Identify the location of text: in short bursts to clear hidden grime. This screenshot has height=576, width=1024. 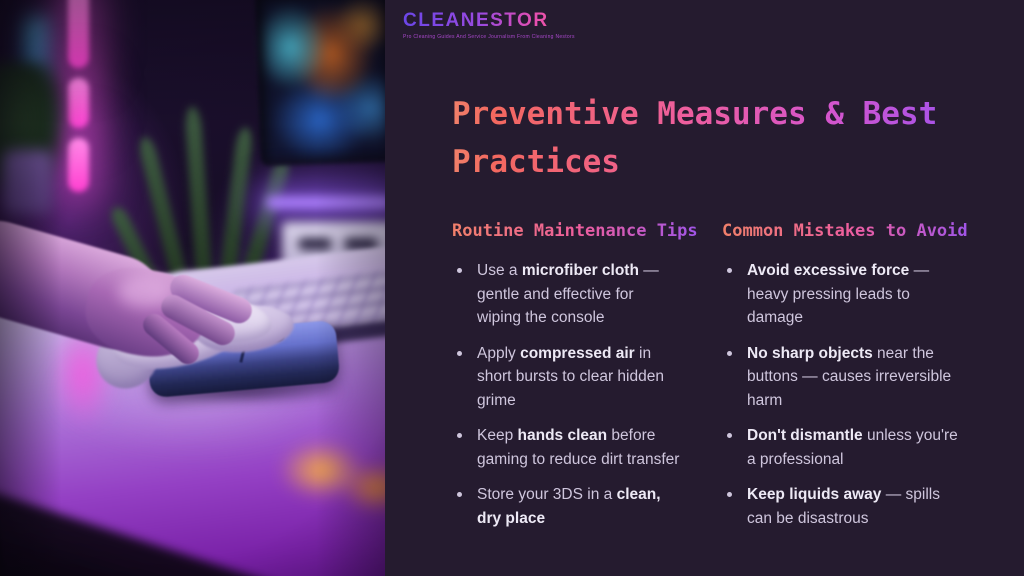
(570, 376).